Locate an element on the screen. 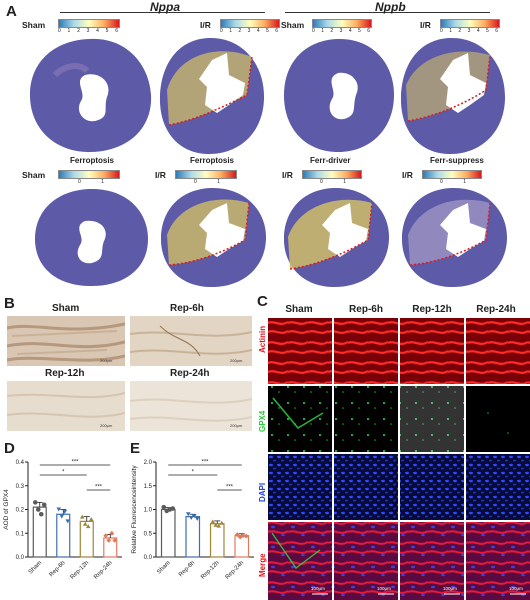  spatial-slide-nppb-sham is located at coordinates (338, 95).